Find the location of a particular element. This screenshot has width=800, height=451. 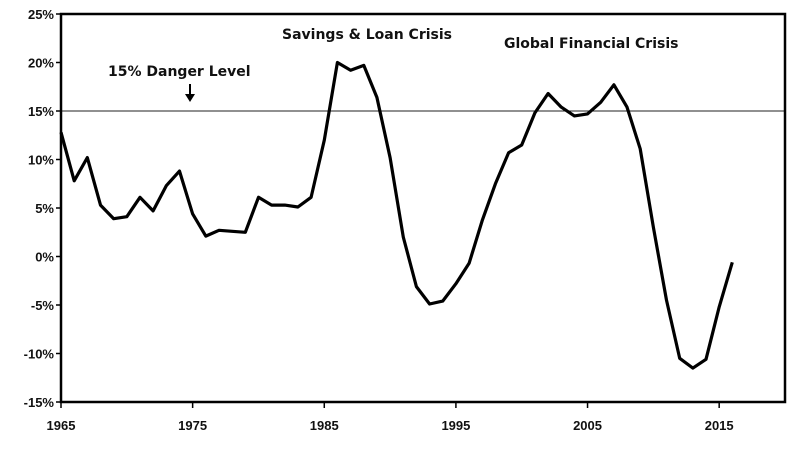

y-tick-label: 25% is located at coordinates (41, 14).